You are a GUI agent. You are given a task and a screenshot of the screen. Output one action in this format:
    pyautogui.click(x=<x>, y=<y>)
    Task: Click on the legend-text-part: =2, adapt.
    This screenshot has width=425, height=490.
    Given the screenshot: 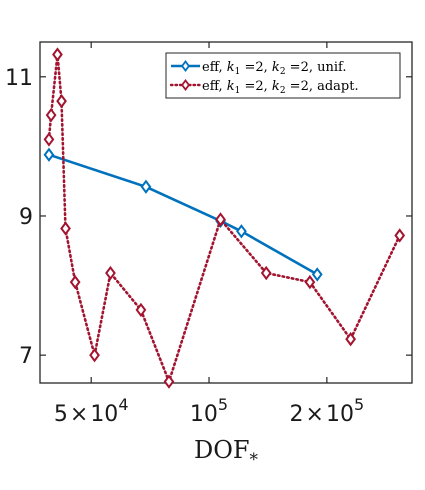 What is the action you would take?
    pyautogui.click(x=322, y=86)
    